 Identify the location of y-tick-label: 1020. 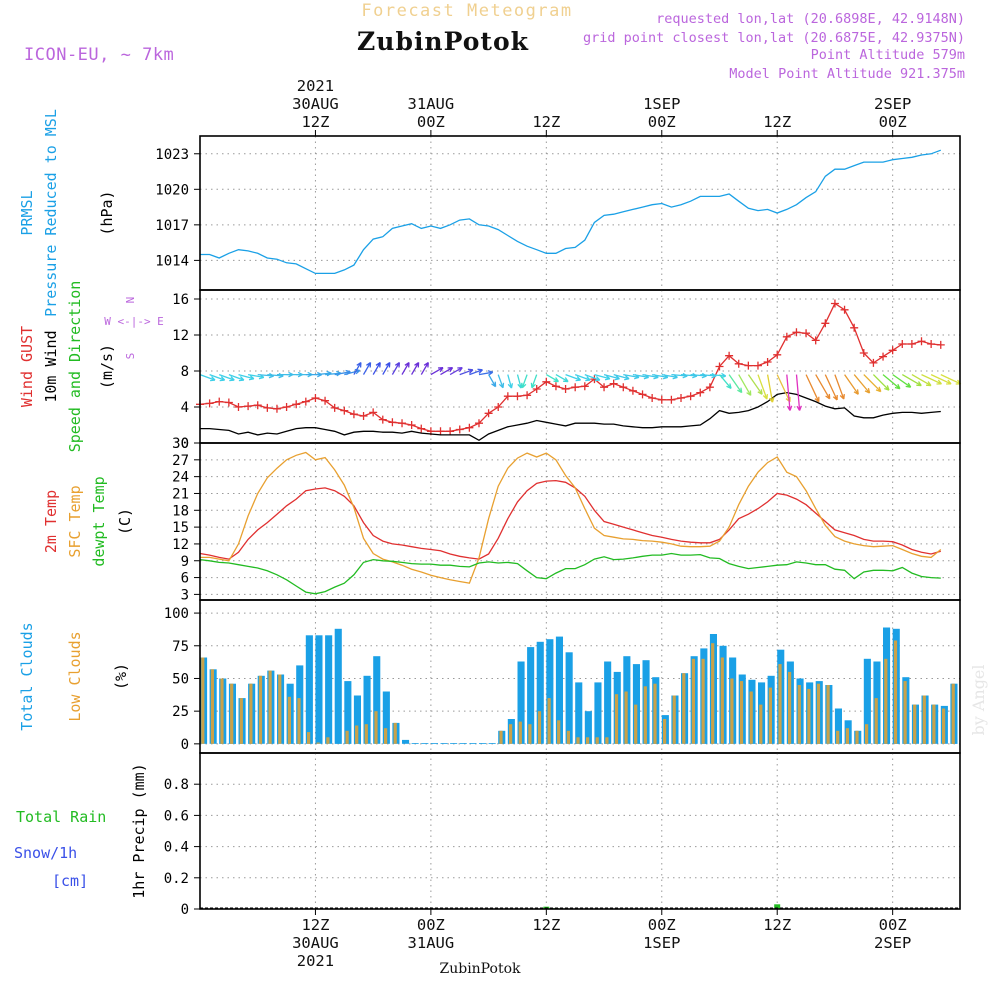
(172, 190).